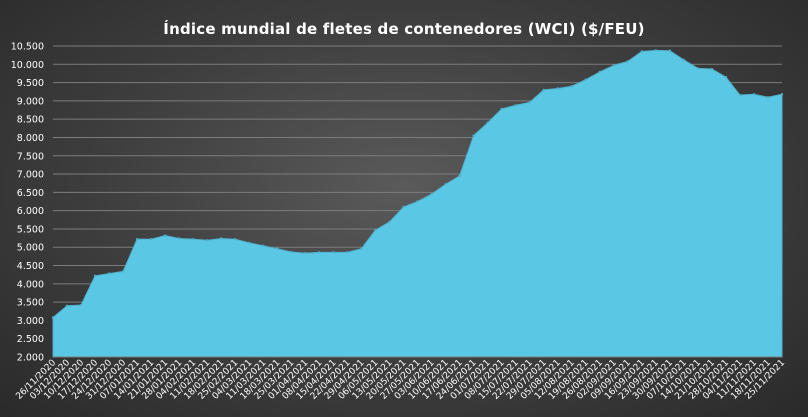  I want to click on y-tick-label: 3.000, so click(30, 321).